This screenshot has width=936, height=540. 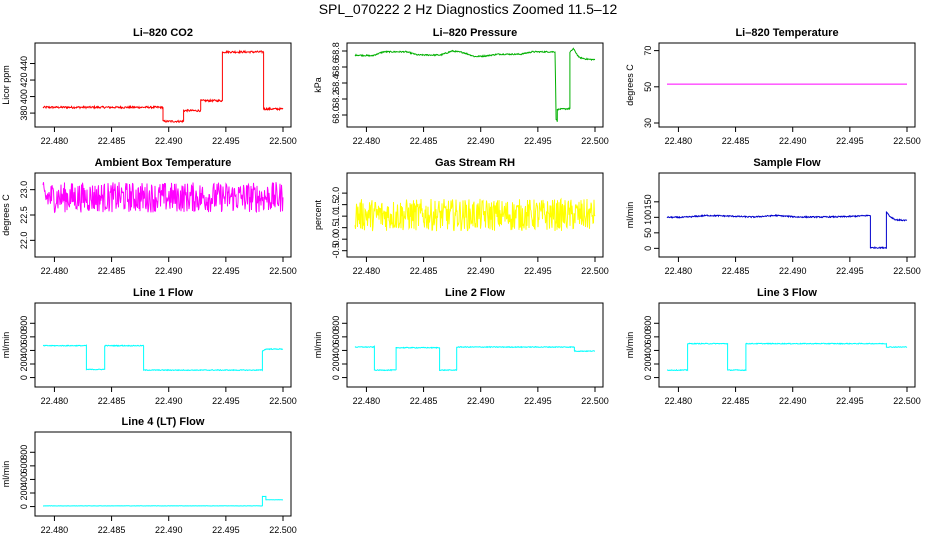 I want to click on y-tick-label: 70, so click(x=648, y=51).